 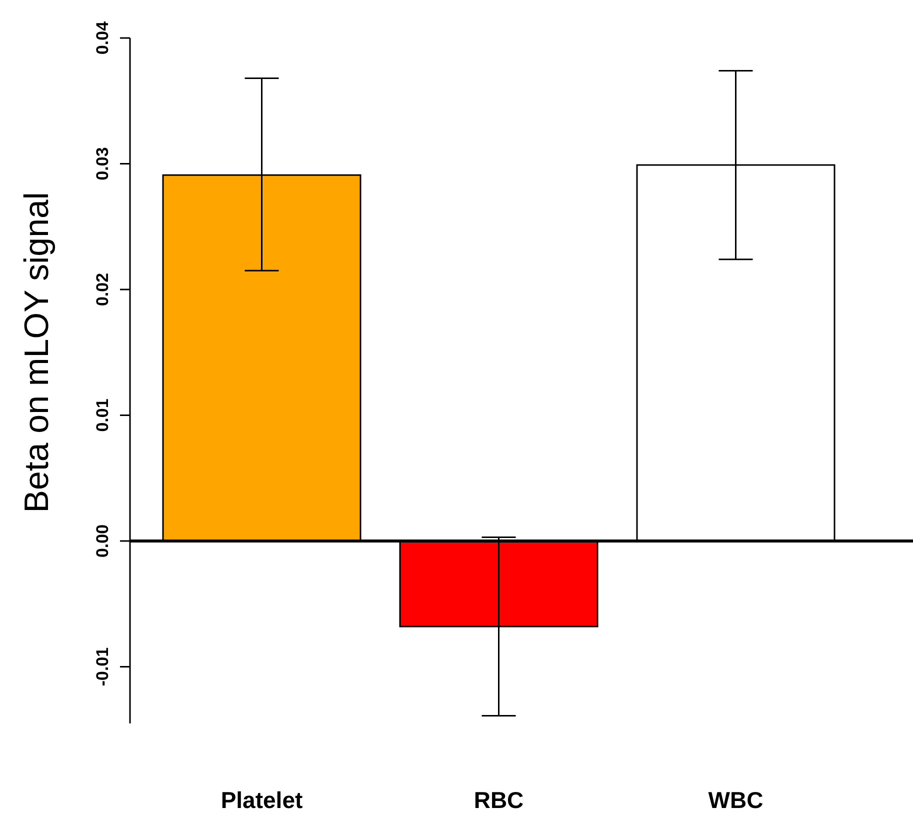 I want to click on y-tick-label: 0.04, so click(x=102, y=37).